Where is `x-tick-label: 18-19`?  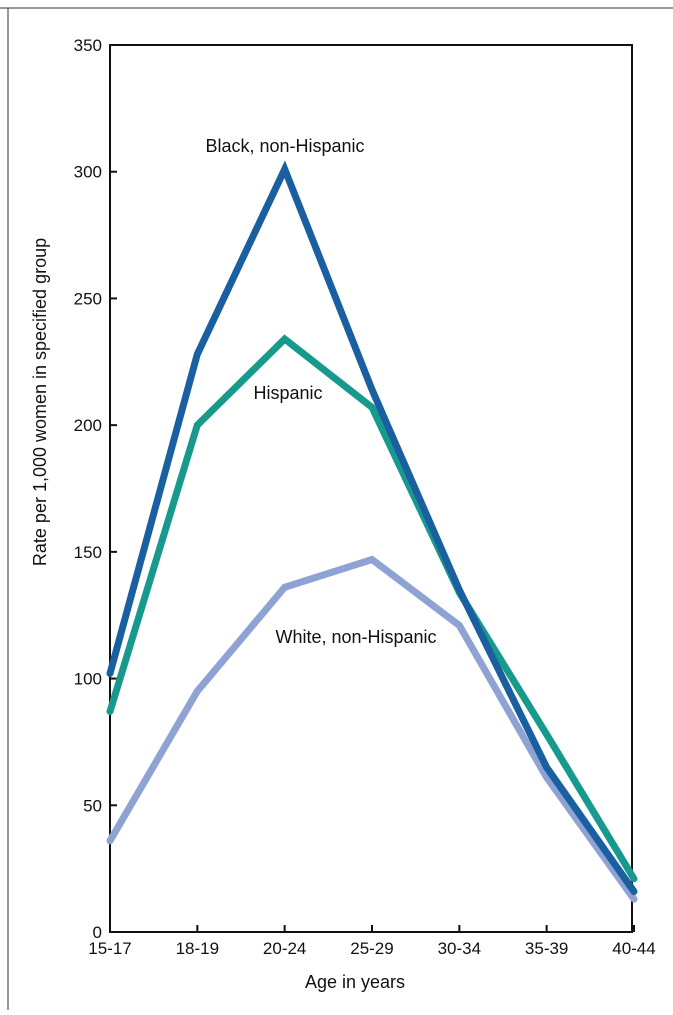
x-tick-label: 18-19 is located at coordinates (197, 948).